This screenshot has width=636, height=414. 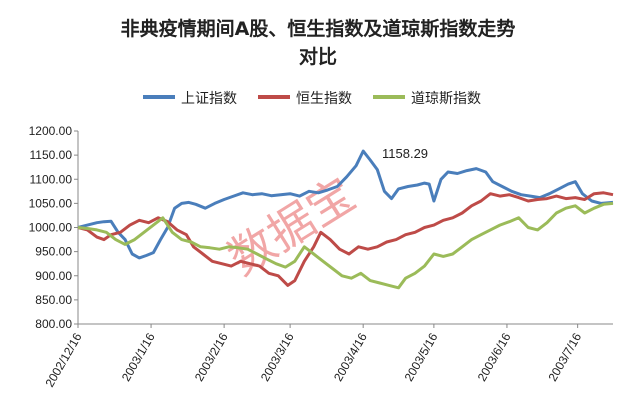 What do you see at coordinates (51, 155) in the screenshot?
I see `y-tick-label: 1150.00` at bounding box center [51, 155].